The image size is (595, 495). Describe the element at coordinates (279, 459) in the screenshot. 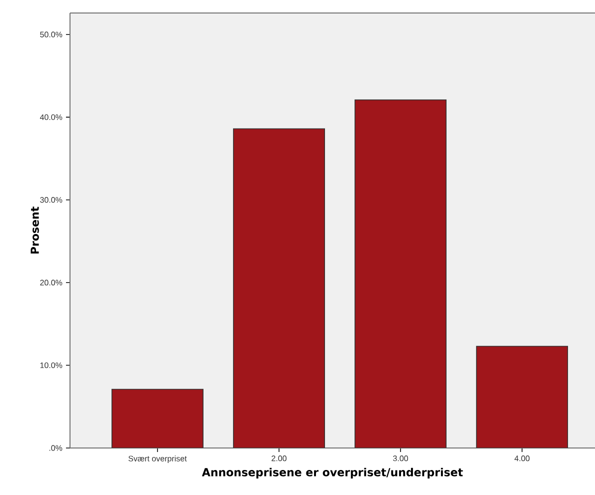

I see `x-tick-label: 2.00` at that location.